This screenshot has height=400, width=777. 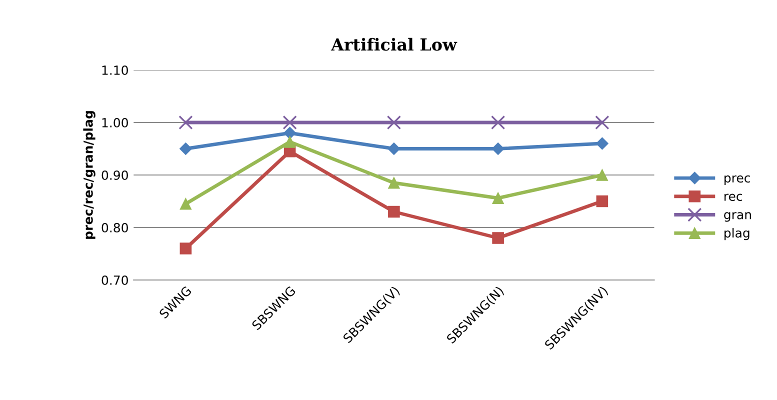 What do you see at coordinates (89, 175) in the screenshot?
I see `y-axis-title: prec/rec/gran/plag` at bounding box center [89, 175].